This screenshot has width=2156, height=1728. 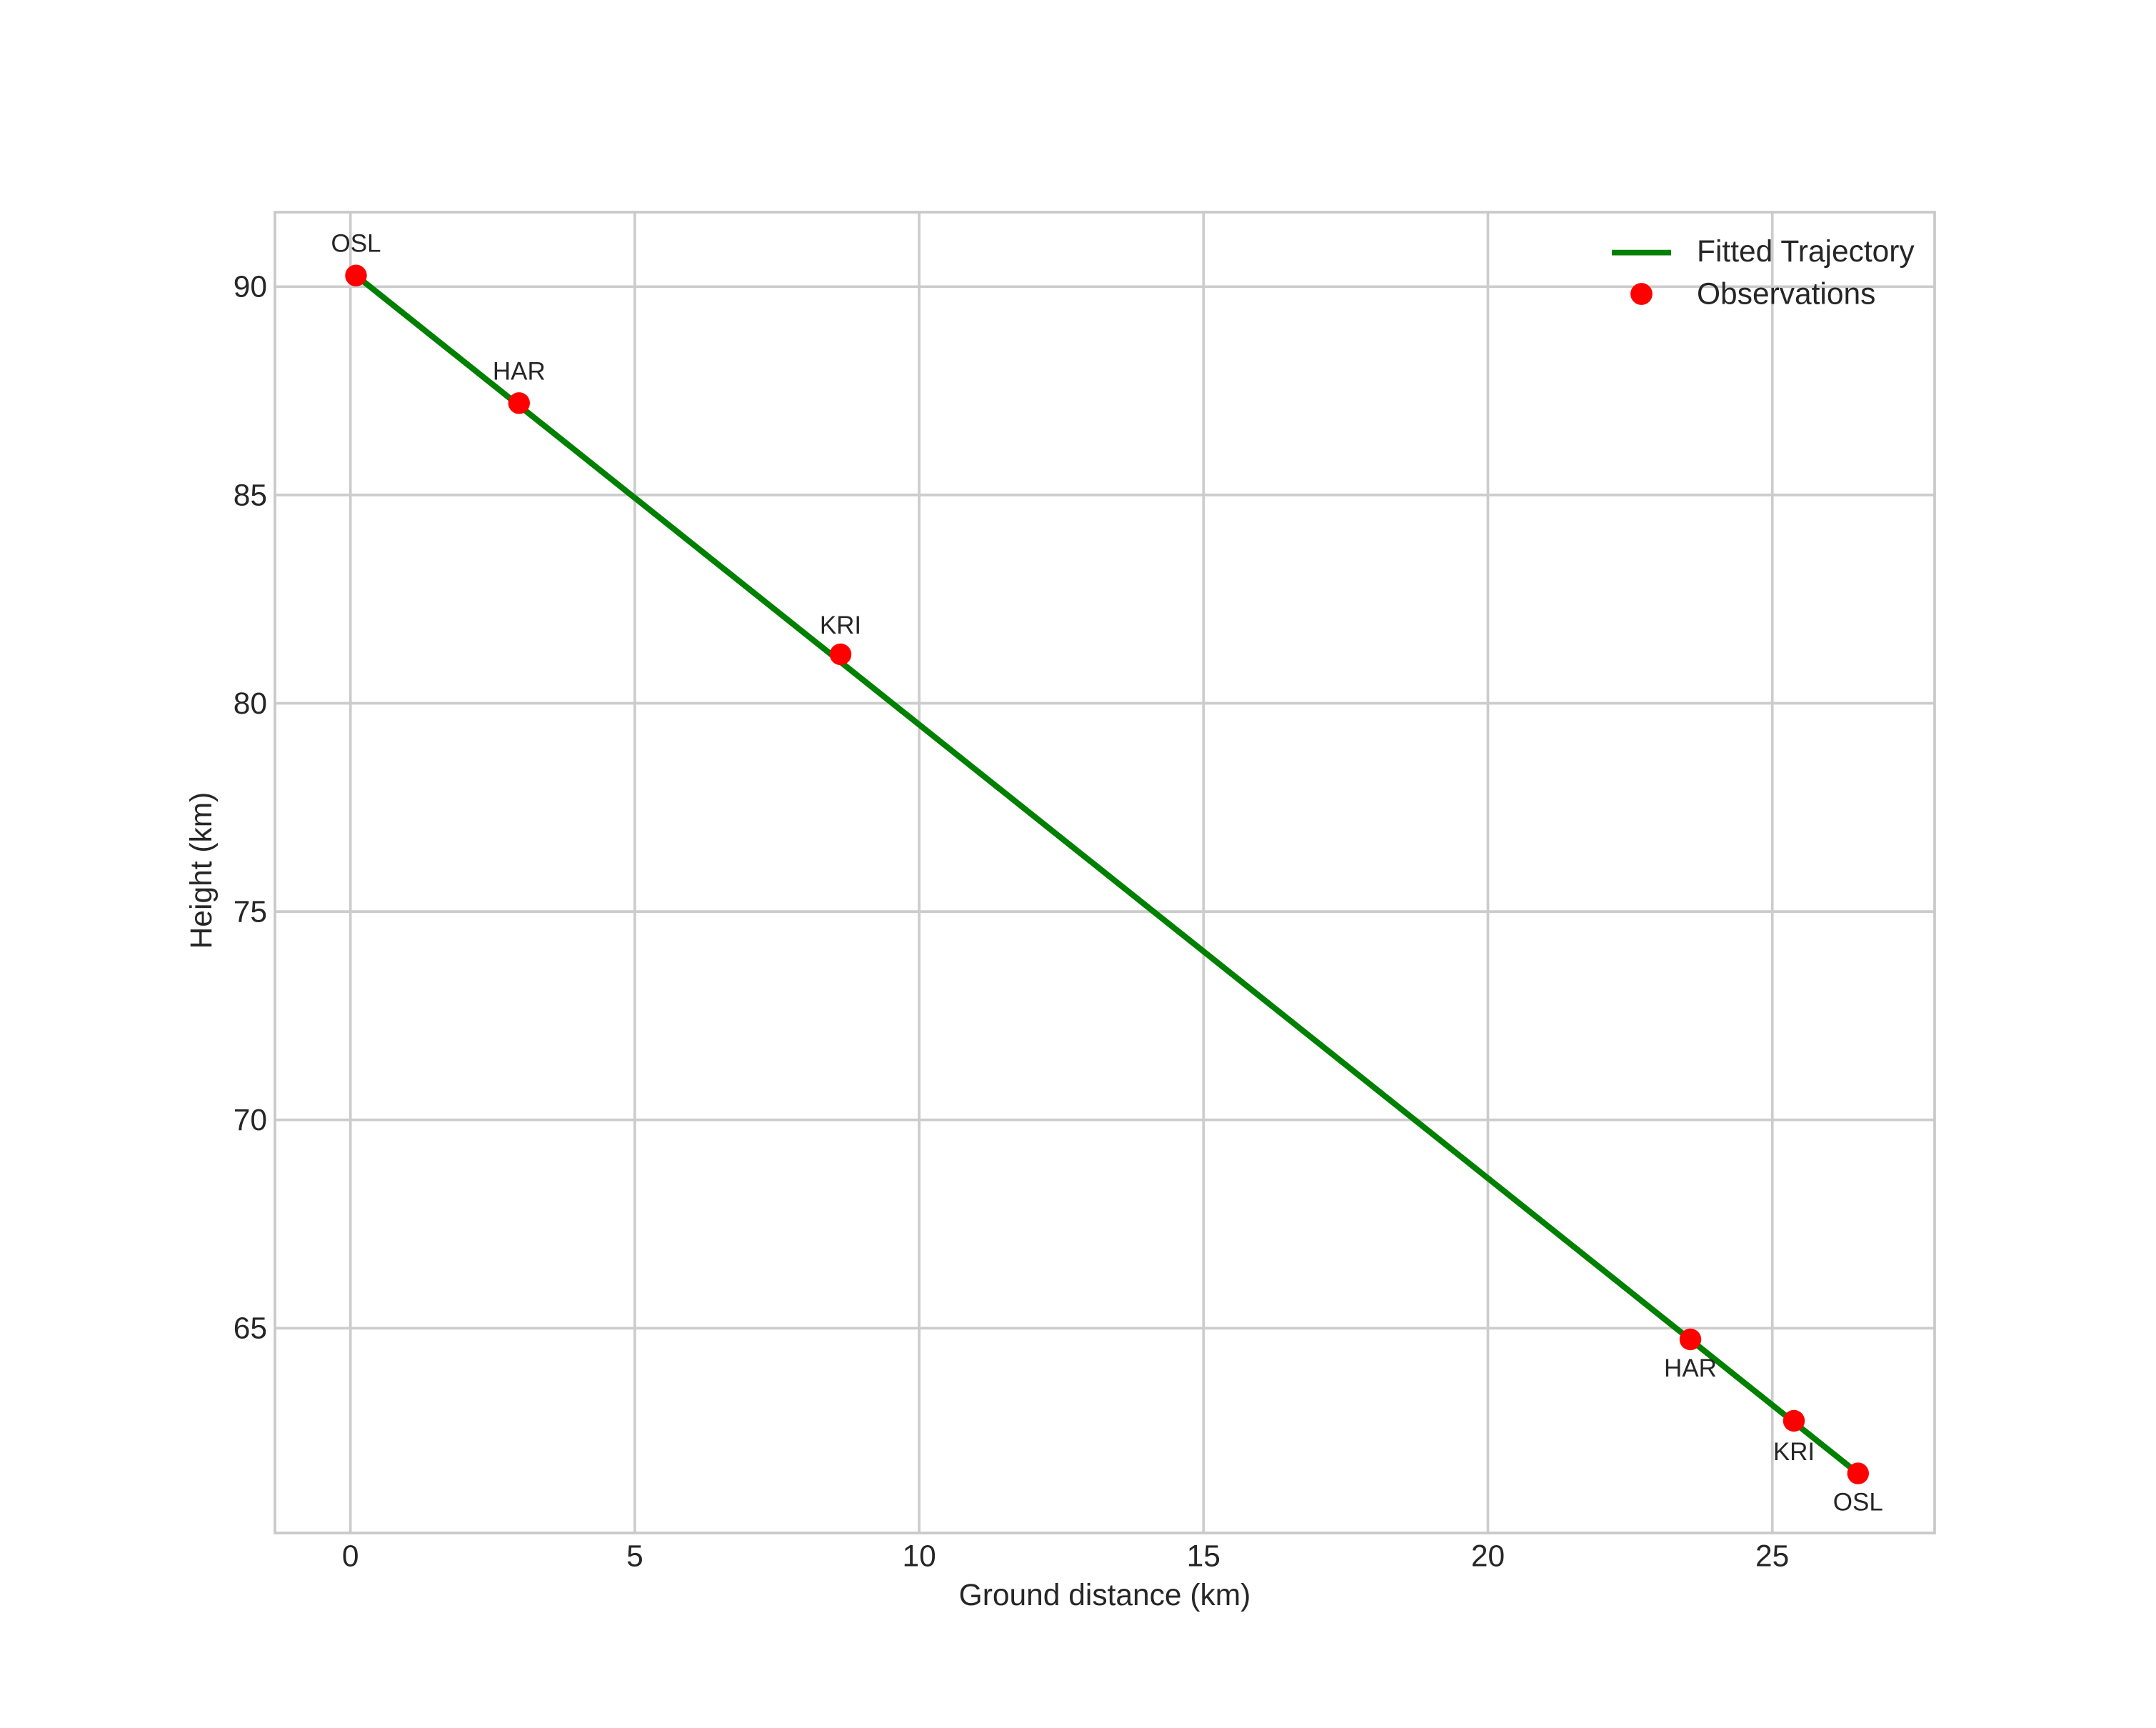 What do you see at coordinates (251, 1120) in the screenshot?
I see `svg-text: 70` at bounding box center [251, 1120].